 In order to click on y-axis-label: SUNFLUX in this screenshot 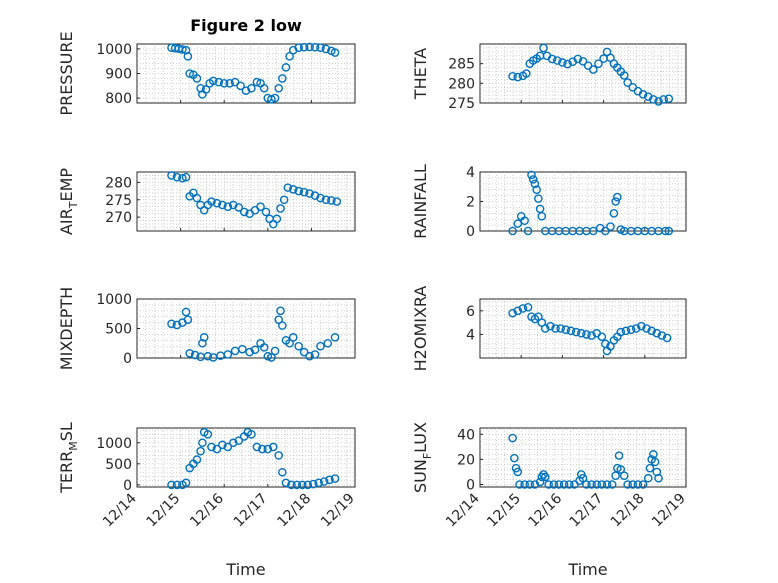, I will do `click(422, 457)`.